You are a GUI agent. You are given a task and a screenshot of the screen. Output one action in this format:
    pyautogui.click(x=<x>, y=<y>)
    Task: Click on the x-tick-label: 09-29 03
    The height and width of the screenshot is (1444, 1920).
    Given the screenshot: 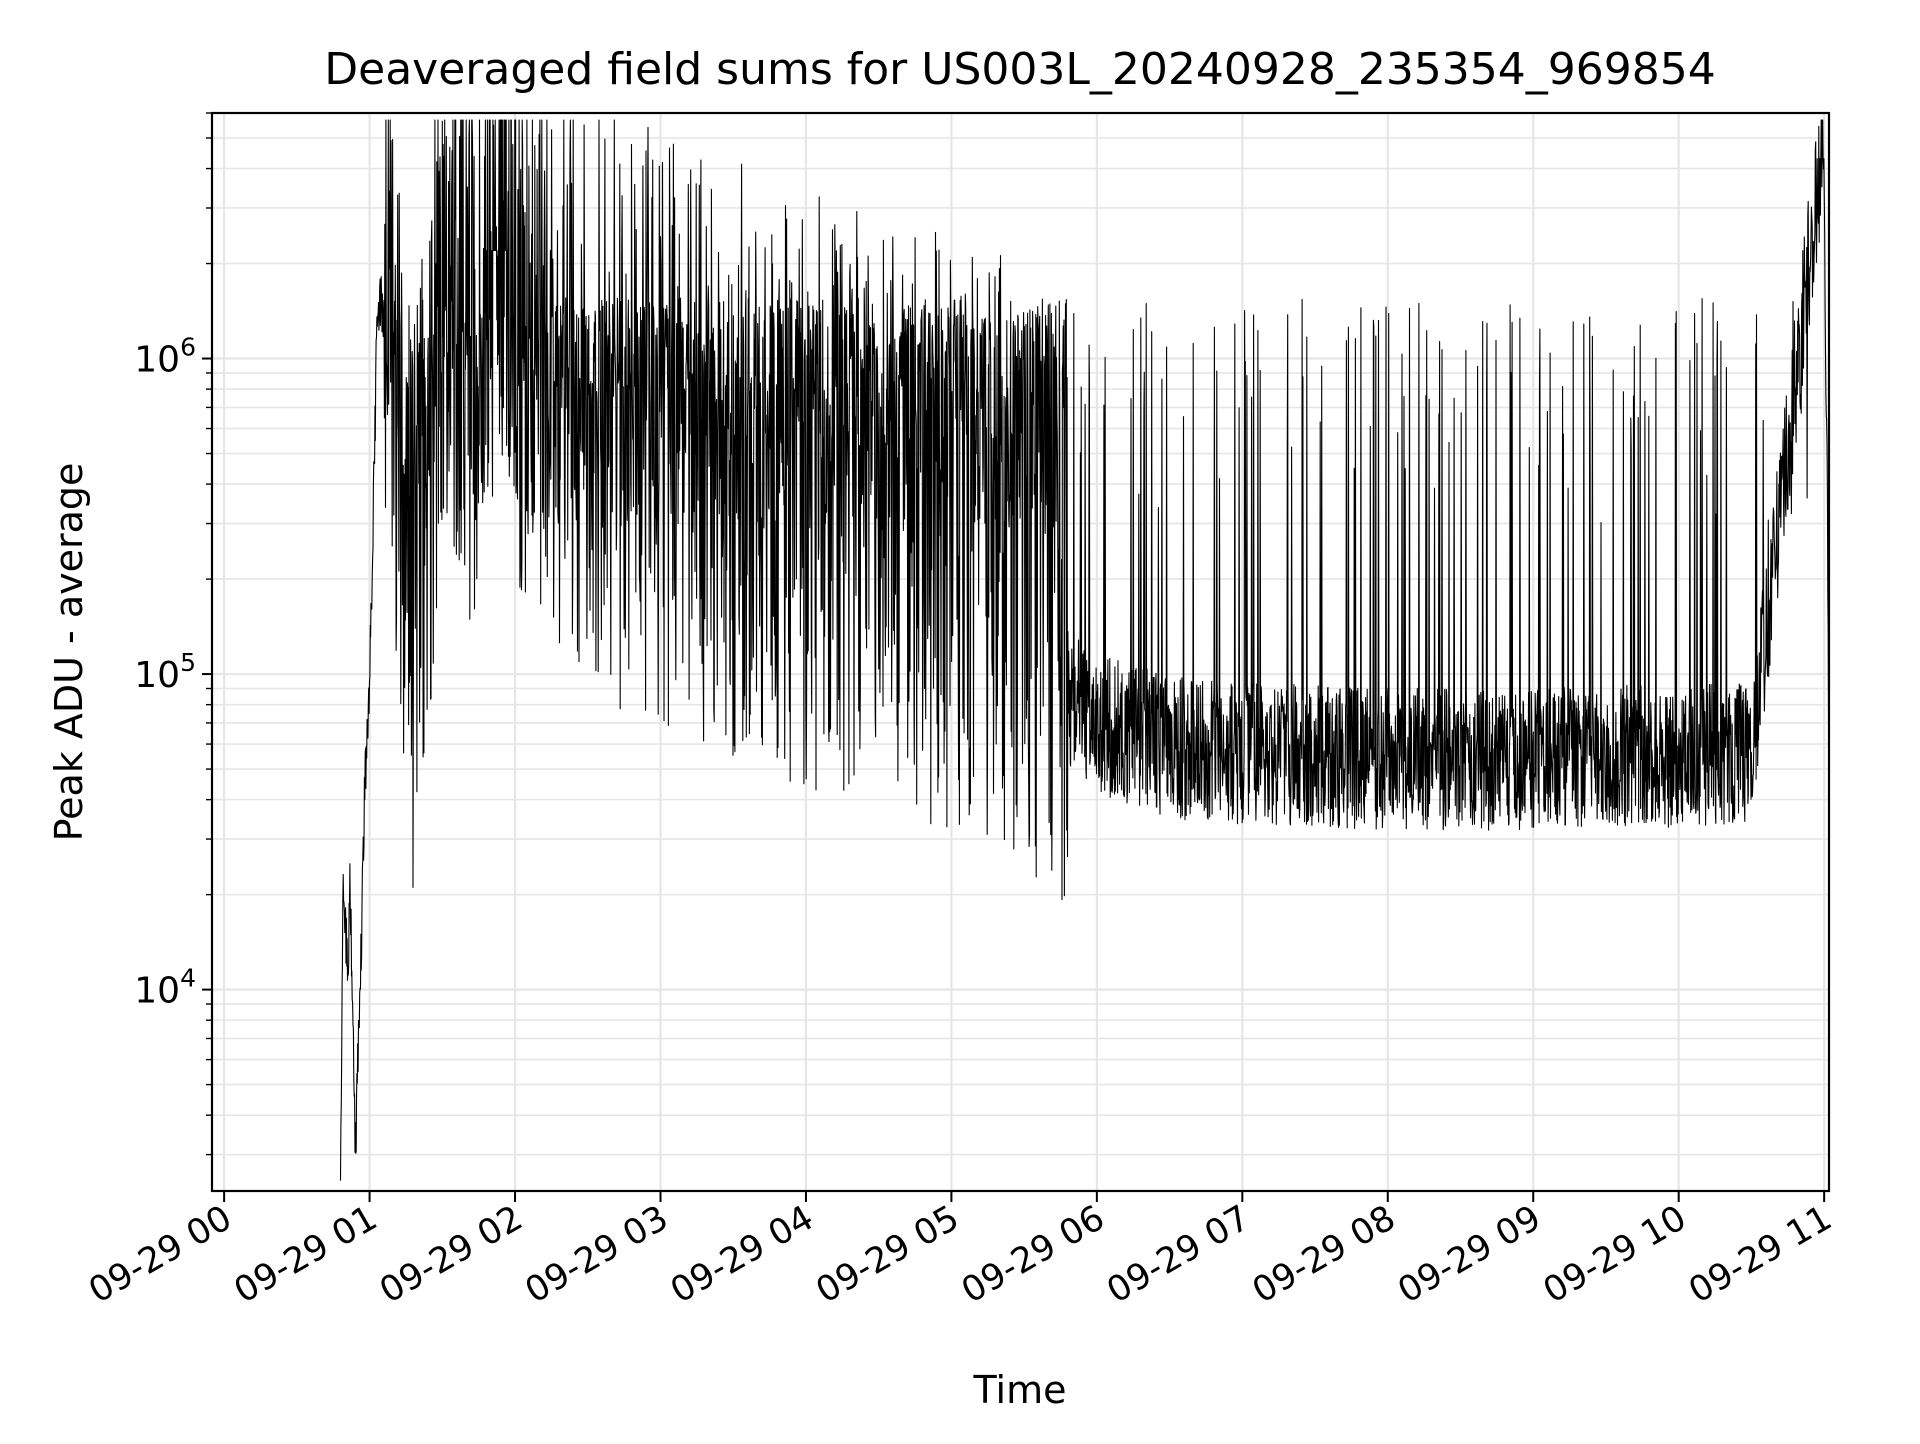 What is the action you would take?
    pyautogui.click(x=597, y=1254)
    